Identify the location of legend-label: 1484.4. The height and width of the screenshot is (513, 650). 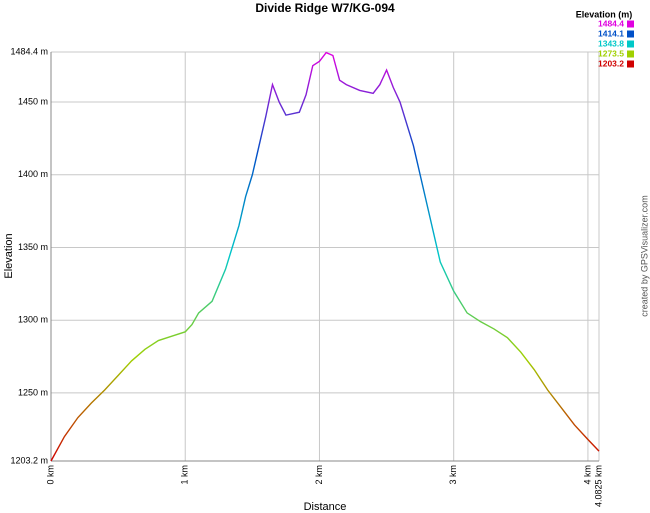
(611, 23).